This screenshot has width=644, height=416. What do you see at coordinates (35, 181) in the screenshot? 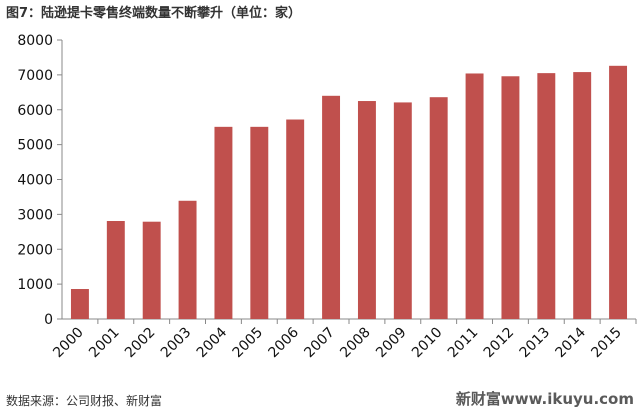
I see `y-tick-label: 4000` at bounding box center [35, 181].